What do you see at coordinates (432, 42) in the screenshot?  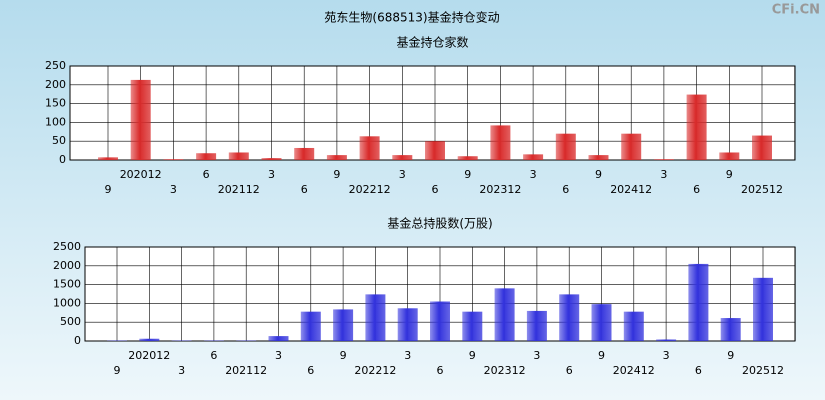 I see `chart-title: 基金持仓家数` at bounding box center [432, 42].